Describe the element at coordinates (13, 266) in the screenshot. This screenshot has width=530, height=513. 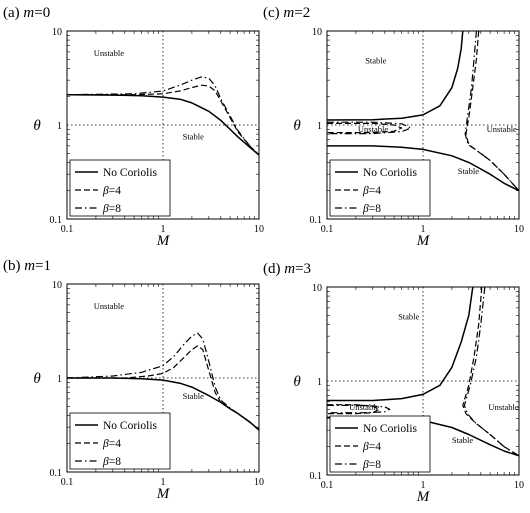
I see `panel-label: (b)` at that location.